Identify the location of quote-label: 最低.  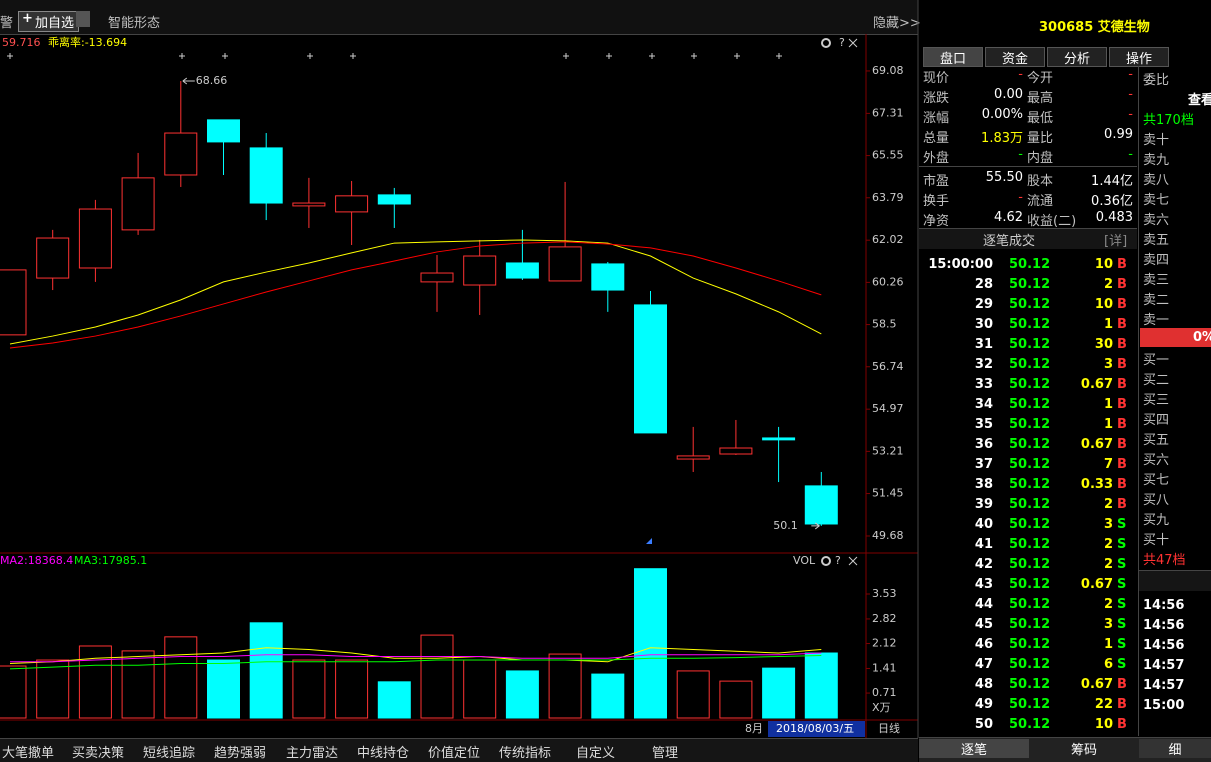
(1040, 118).